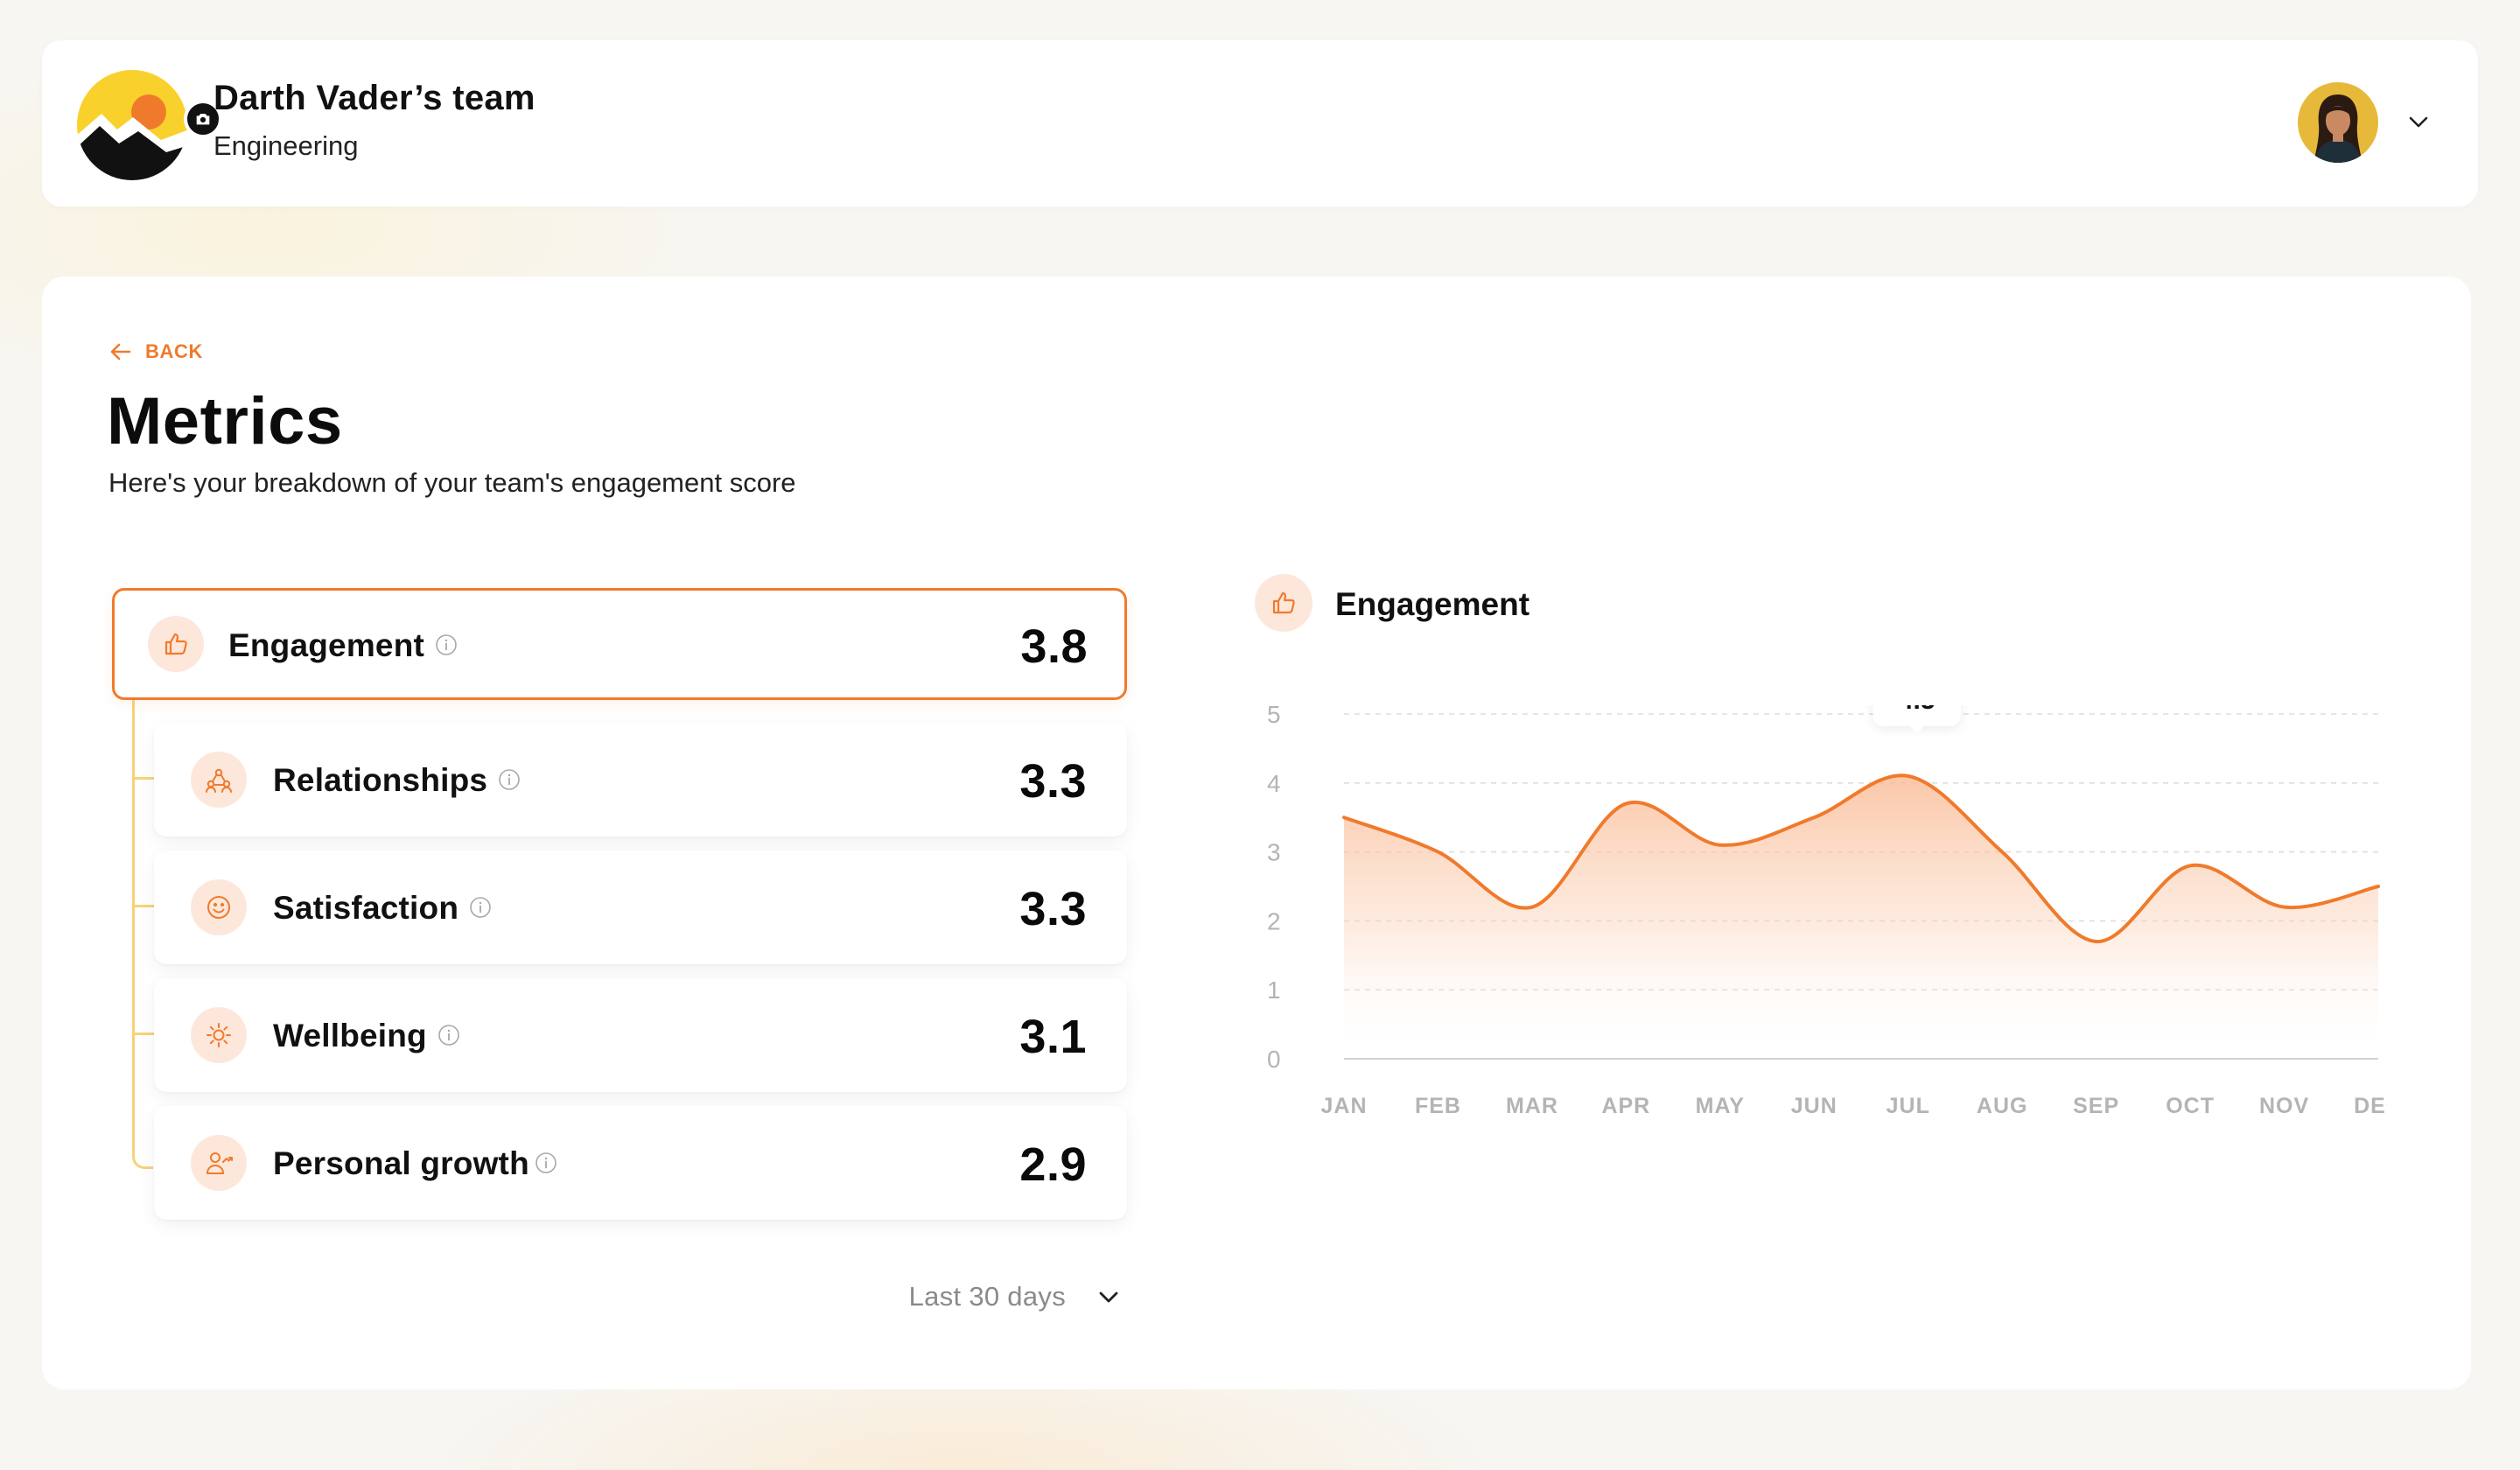  Describe the element at coordinates (640, 907) in the screenshot. I see `metric-row-satisfaction: Satisfaction 3.3` at that location.